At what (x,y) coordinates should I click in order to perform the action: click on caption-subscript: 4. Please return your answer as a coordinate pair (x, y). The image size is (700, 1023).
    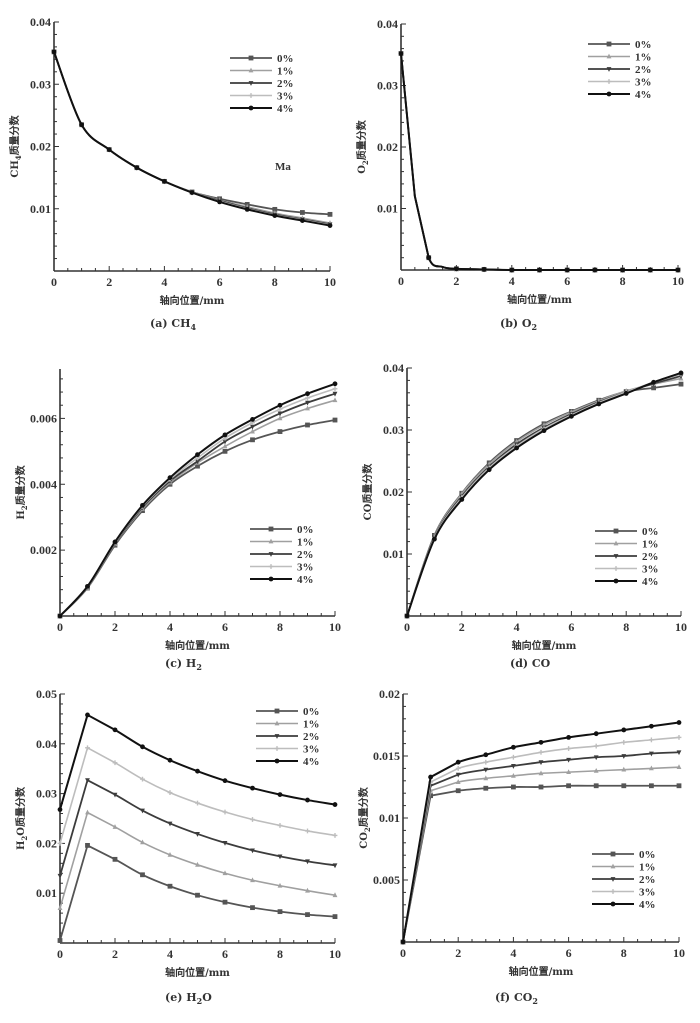
    Looking at the image, I should click on (194, 327).